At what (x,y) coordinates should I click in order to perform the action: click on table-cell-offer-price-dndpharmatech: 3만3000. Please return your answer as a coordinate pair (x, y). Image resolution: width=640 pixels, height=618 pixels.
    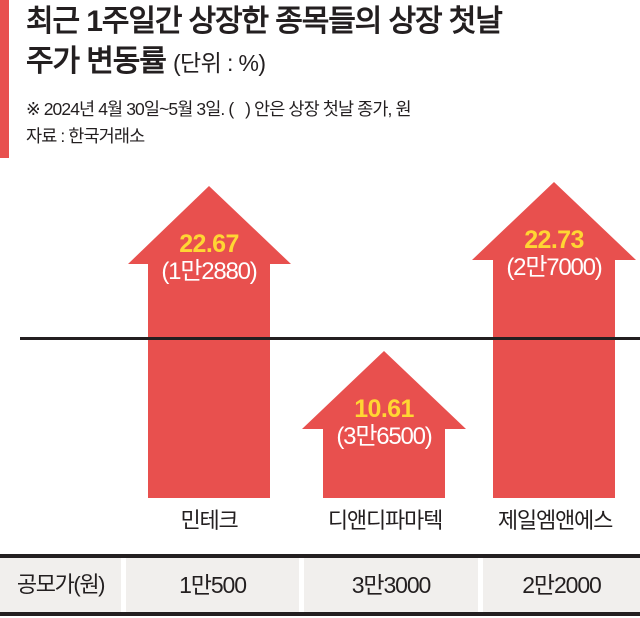
    Looking at the image, I should click on (391, 585).